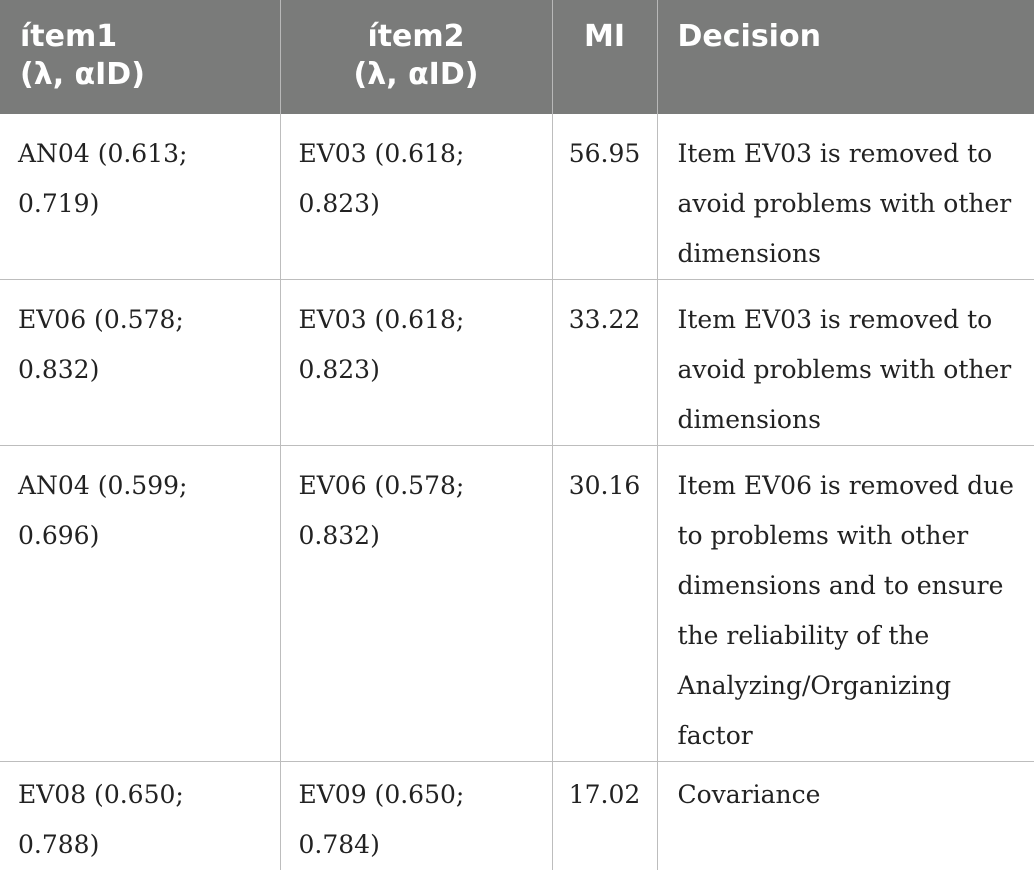  Describe the element at coordinates (416, 816) in the screenshot. I see `cell-item2: EV09 (0.650; 0.784)` at that location.